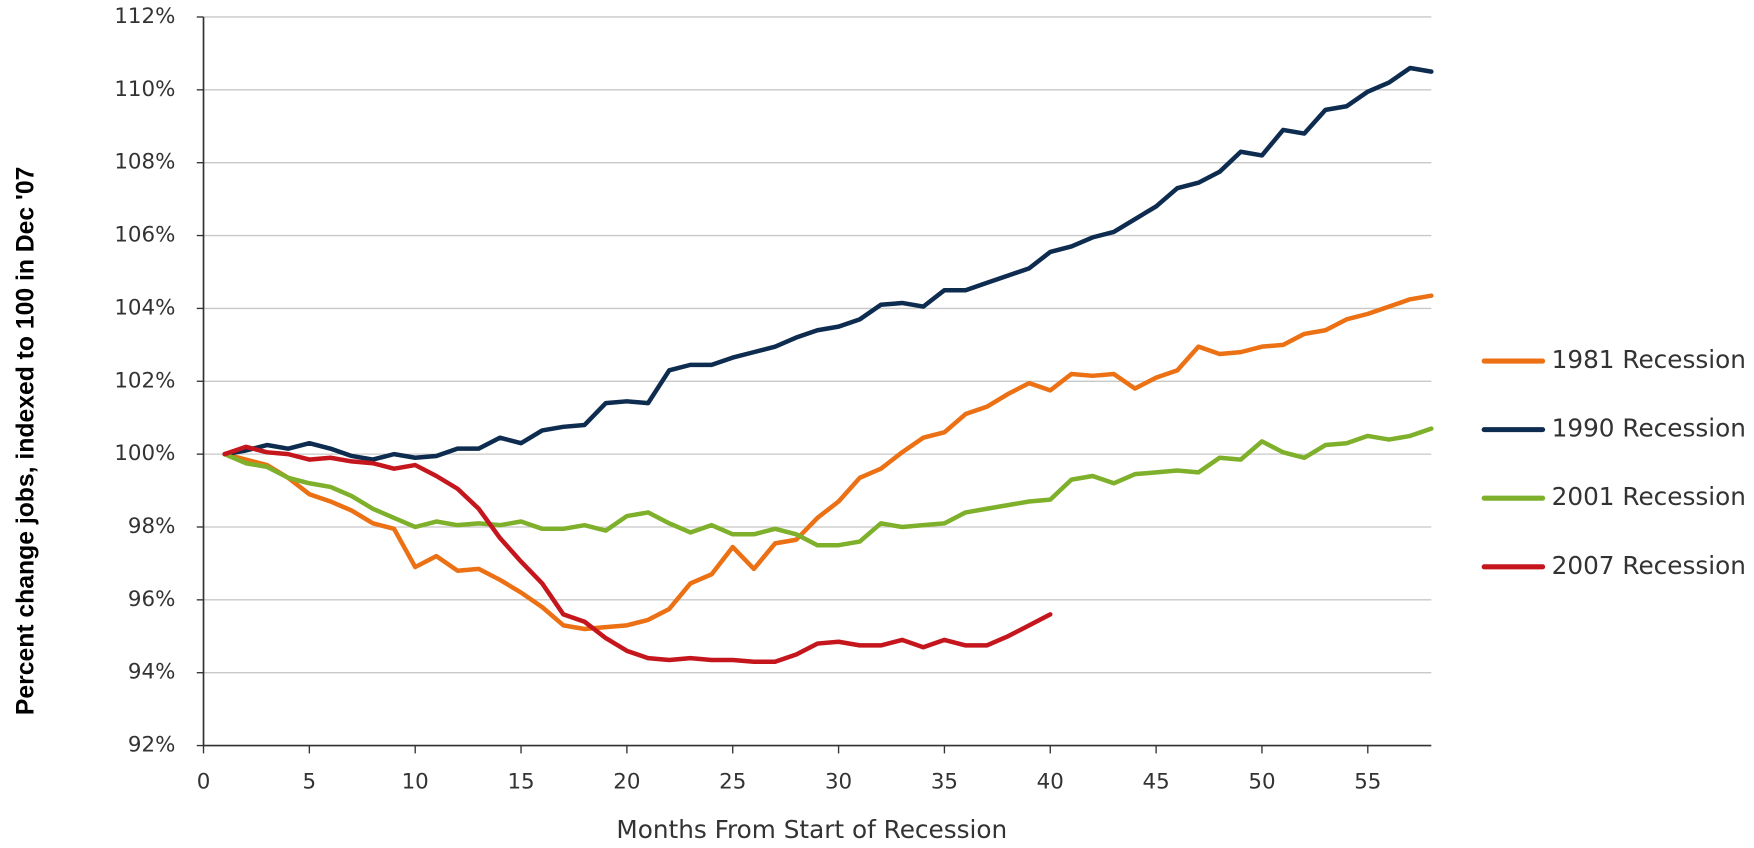 The height and width of the screenshot is (848, 1754). What do you see at coordinates (1649, 496) in the screenshot?
I see `legend-label: 2001 Recession` at bounding box center [1649, 496].